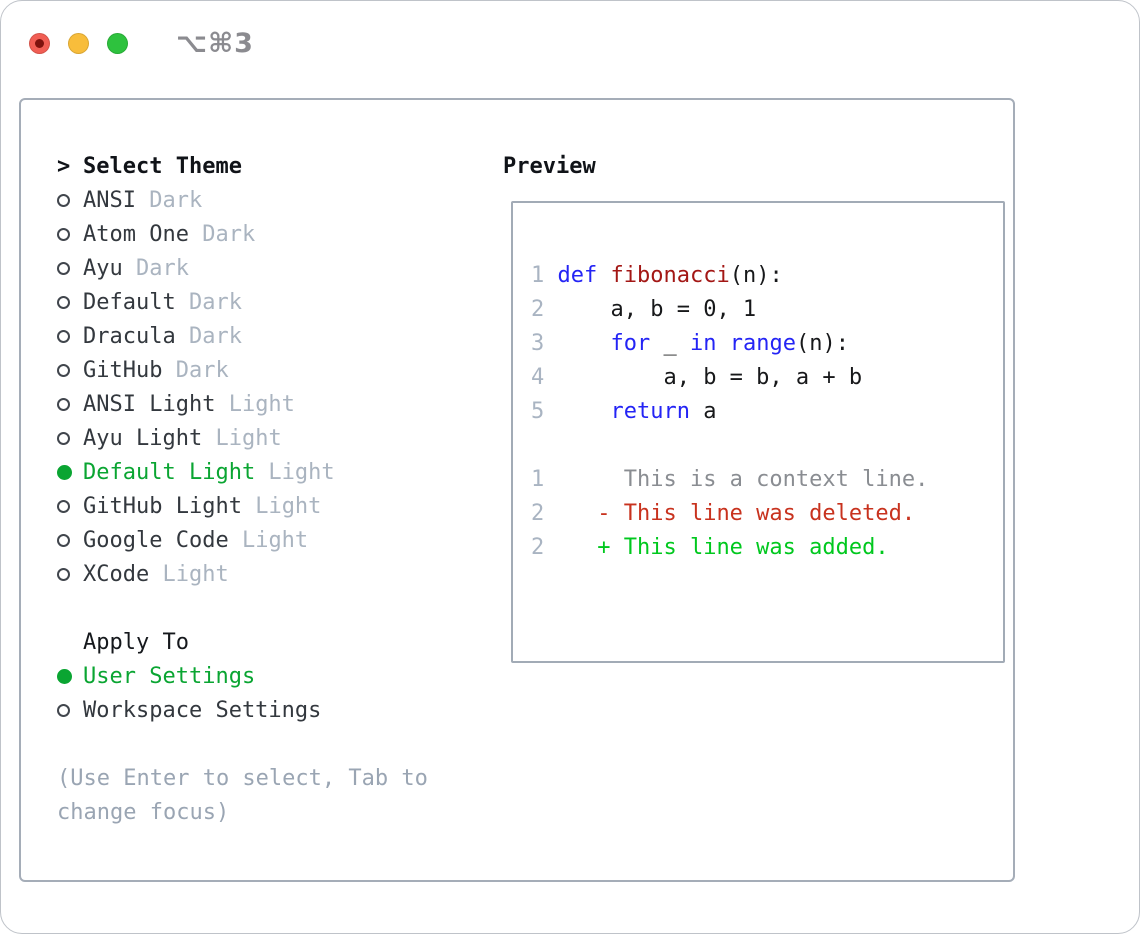 The height and width of the screenshot is (934, 1140). What do you see at coordinates (141, 43) in the screenshot?
I see `window-titlebar: ⌥⌘3` at bounding box center [141, 43].